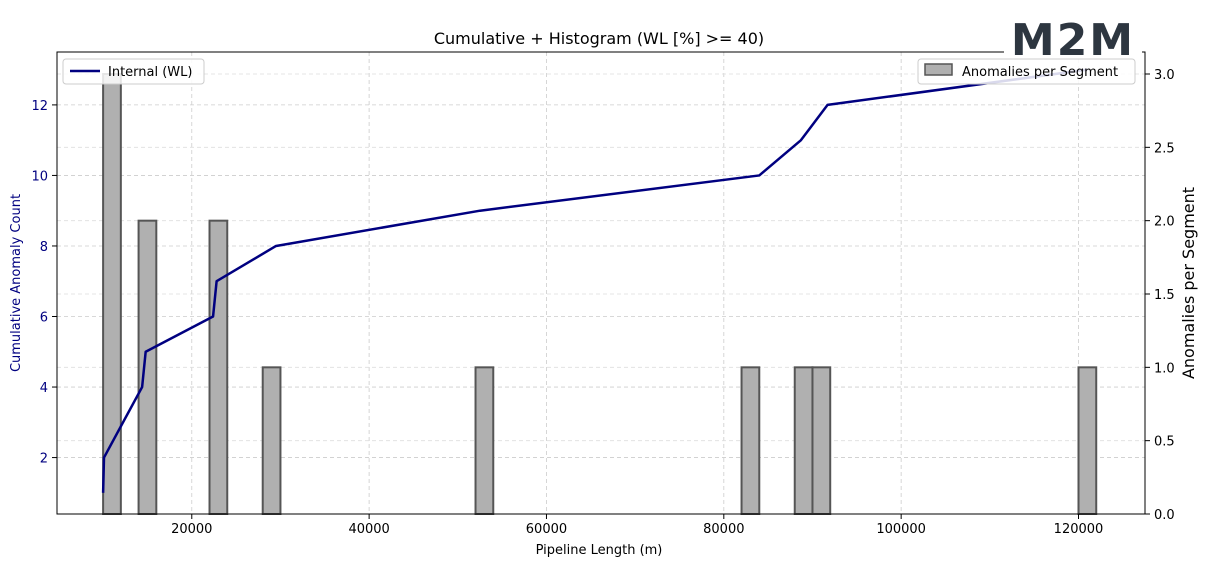 This screenshot has width=1209, height=567. I want to click on x-axis-label: Pipeline Length (m), so click(599, 550).